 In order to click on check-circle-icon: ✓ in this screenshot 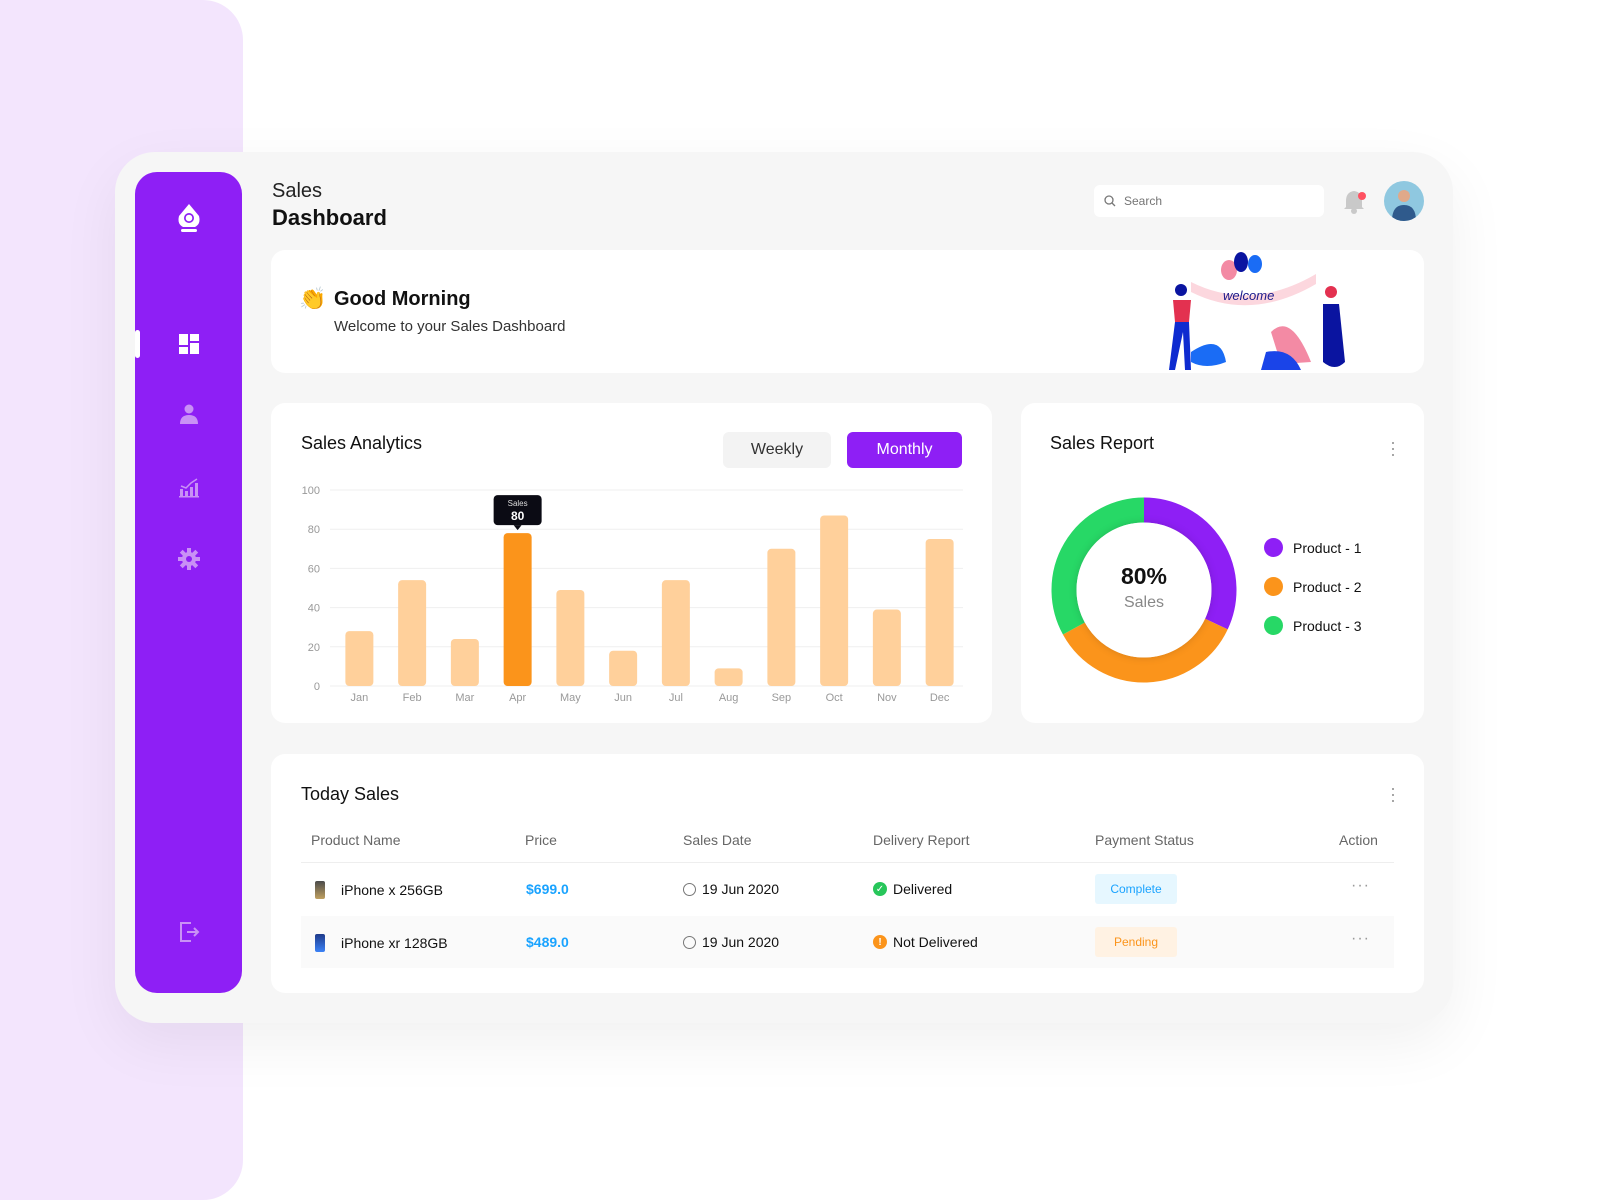, I will do `click(880, 889)`.